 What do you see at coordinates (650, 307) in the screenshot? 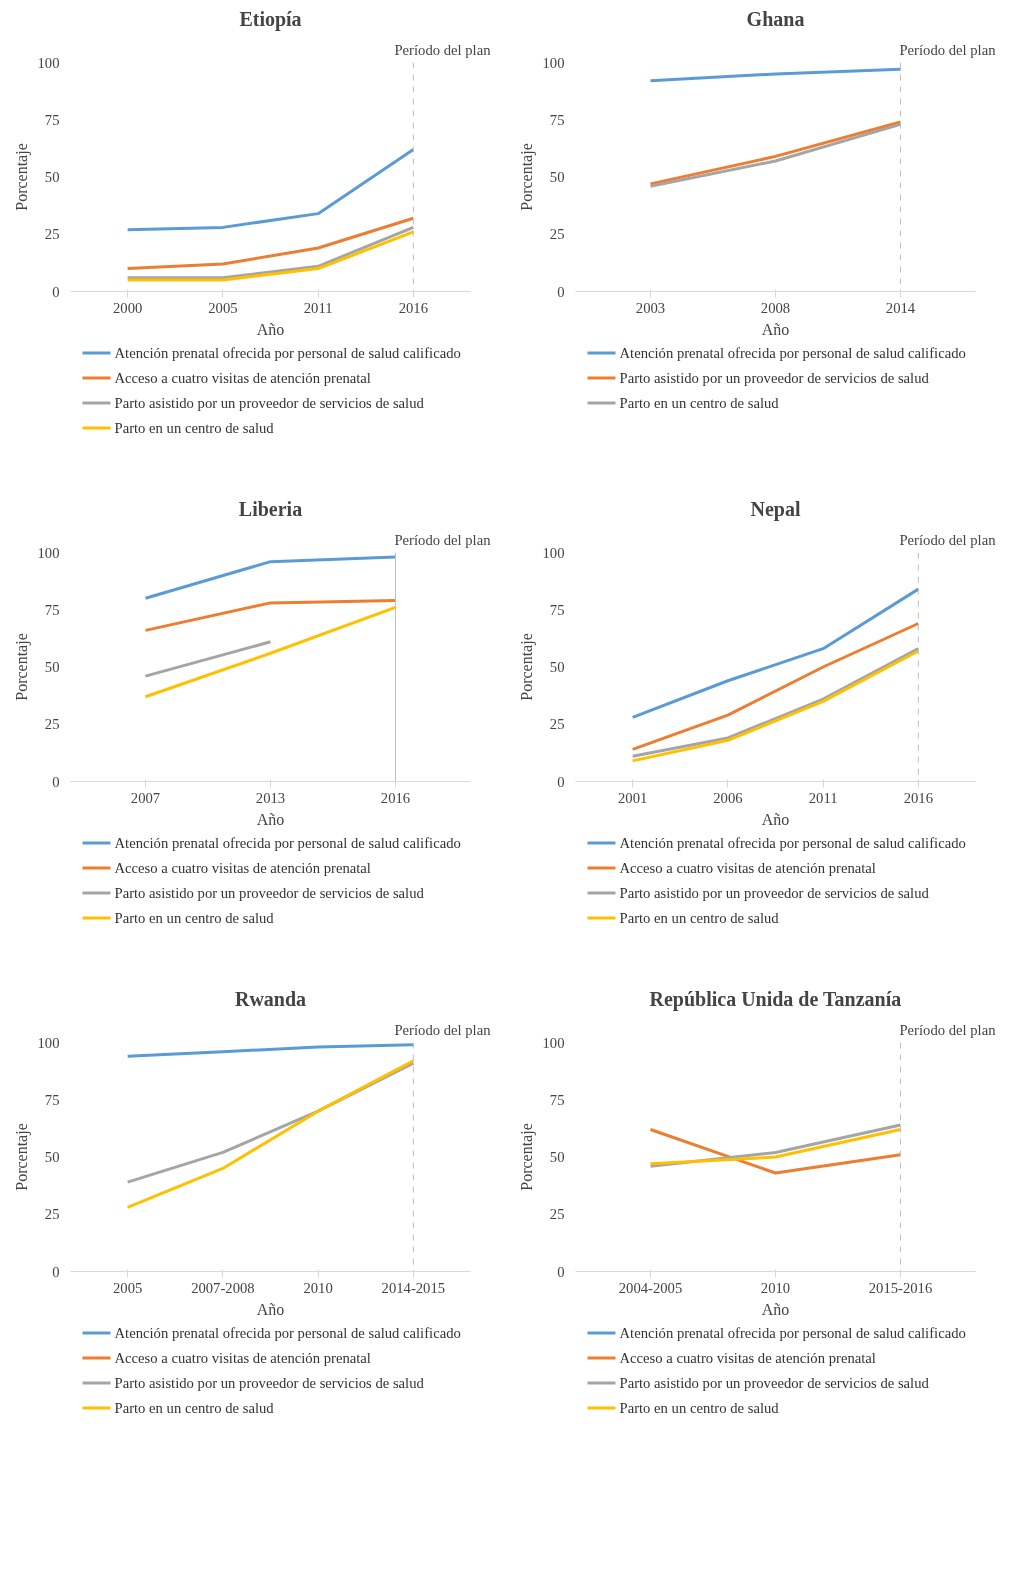
I see `x-tick-label: 2003` at bounding box center [650, 307].